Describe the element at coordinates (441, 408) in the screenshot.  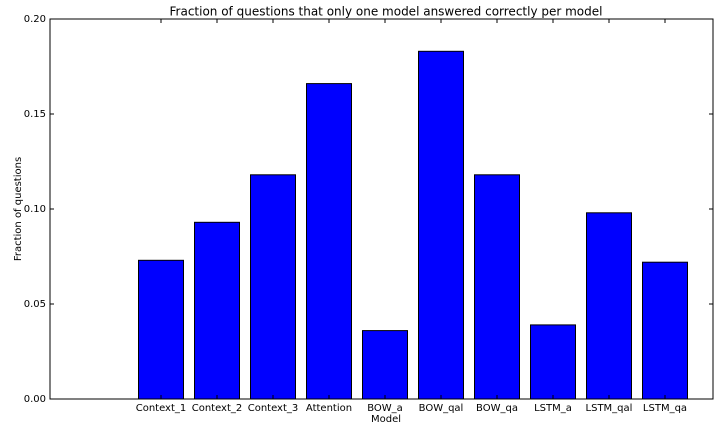
I see `x-tick-label: BOW_qal` at that location.